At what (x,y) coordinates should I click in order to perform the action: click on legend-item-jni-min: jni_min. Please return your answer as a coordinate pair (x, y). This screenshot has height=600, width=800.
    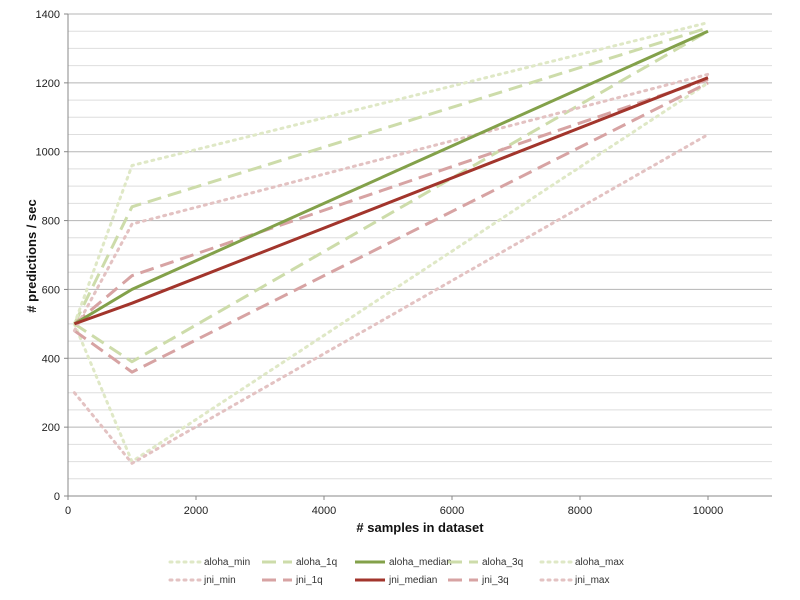
    Looking at the image, I should click on (202, 580).